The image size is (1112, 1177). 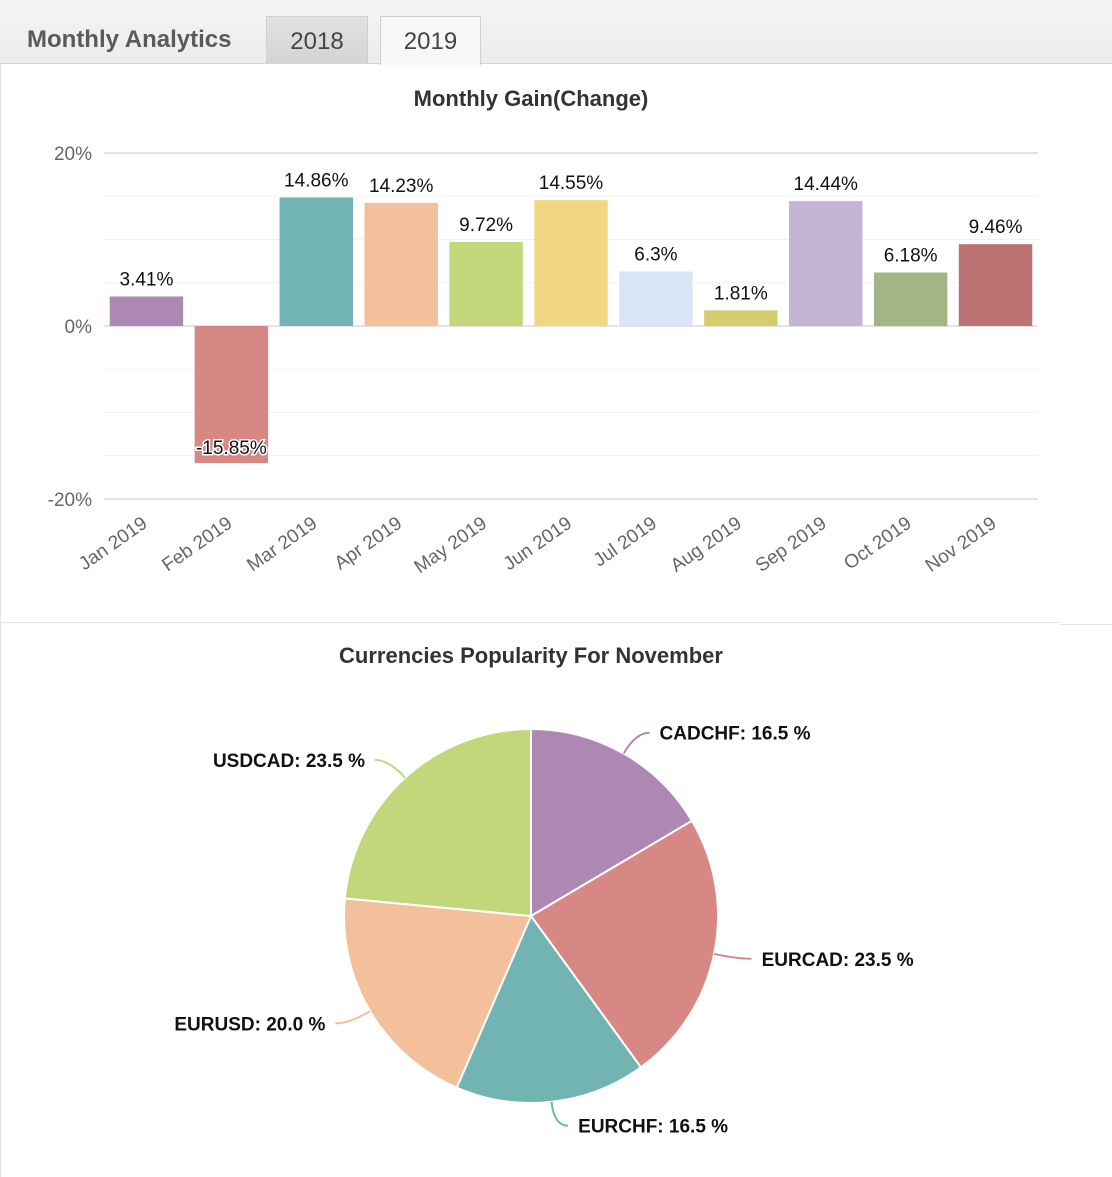 What do you see at coordinates (556, 32) in the screenshot?
I see `tab-bar: Monthly Analytics 2018 2019` at bounding box center [556, 32].